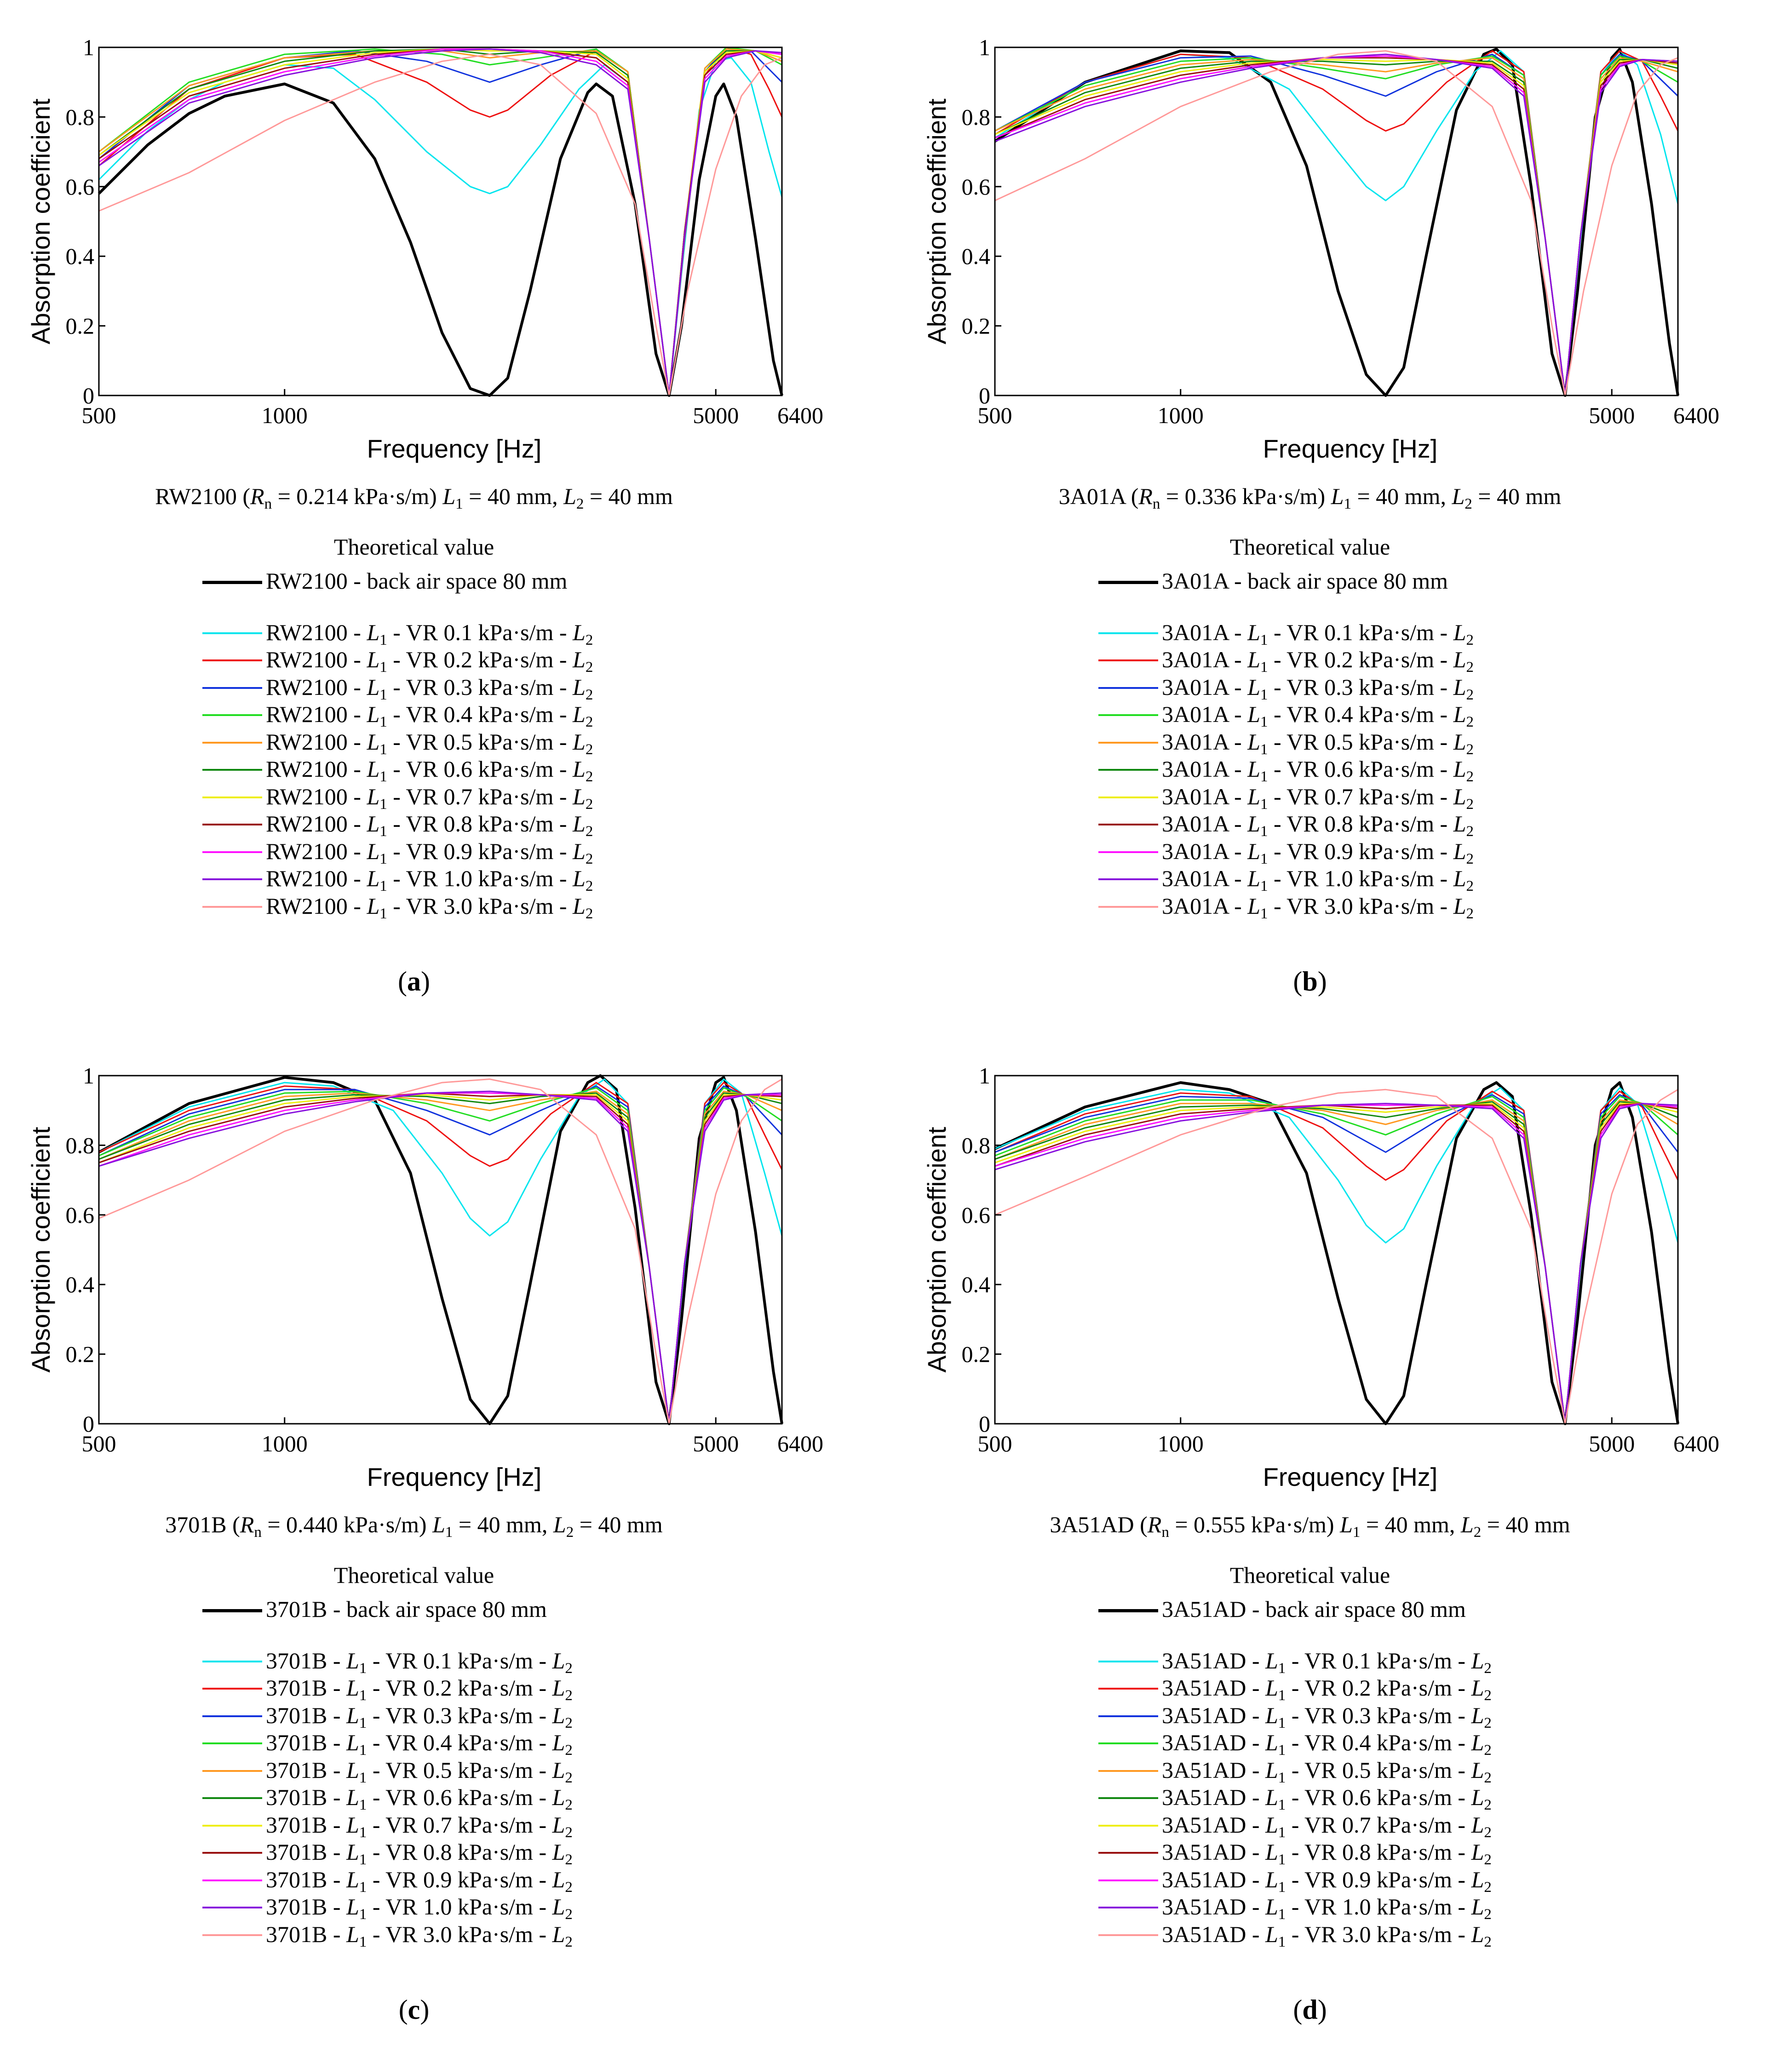  What do you see at coordinates (984, 395) in the screenshot?
I see `y-tick-label: 0` at bounding box center [984, 395].